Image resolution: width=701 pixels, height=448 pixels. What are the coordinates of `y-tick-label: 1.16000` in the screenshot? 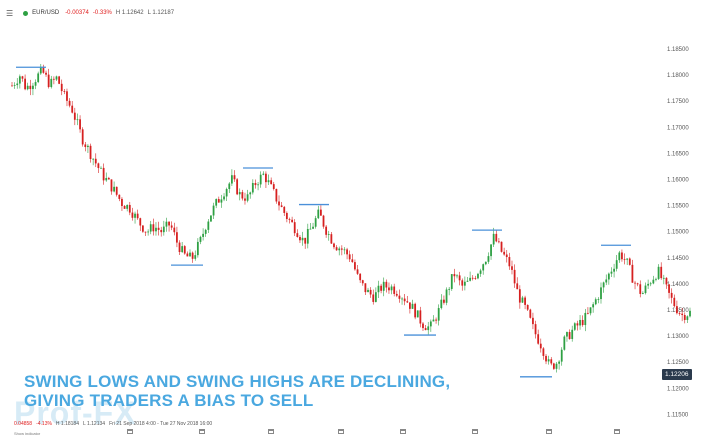 It's located at (678, 181).